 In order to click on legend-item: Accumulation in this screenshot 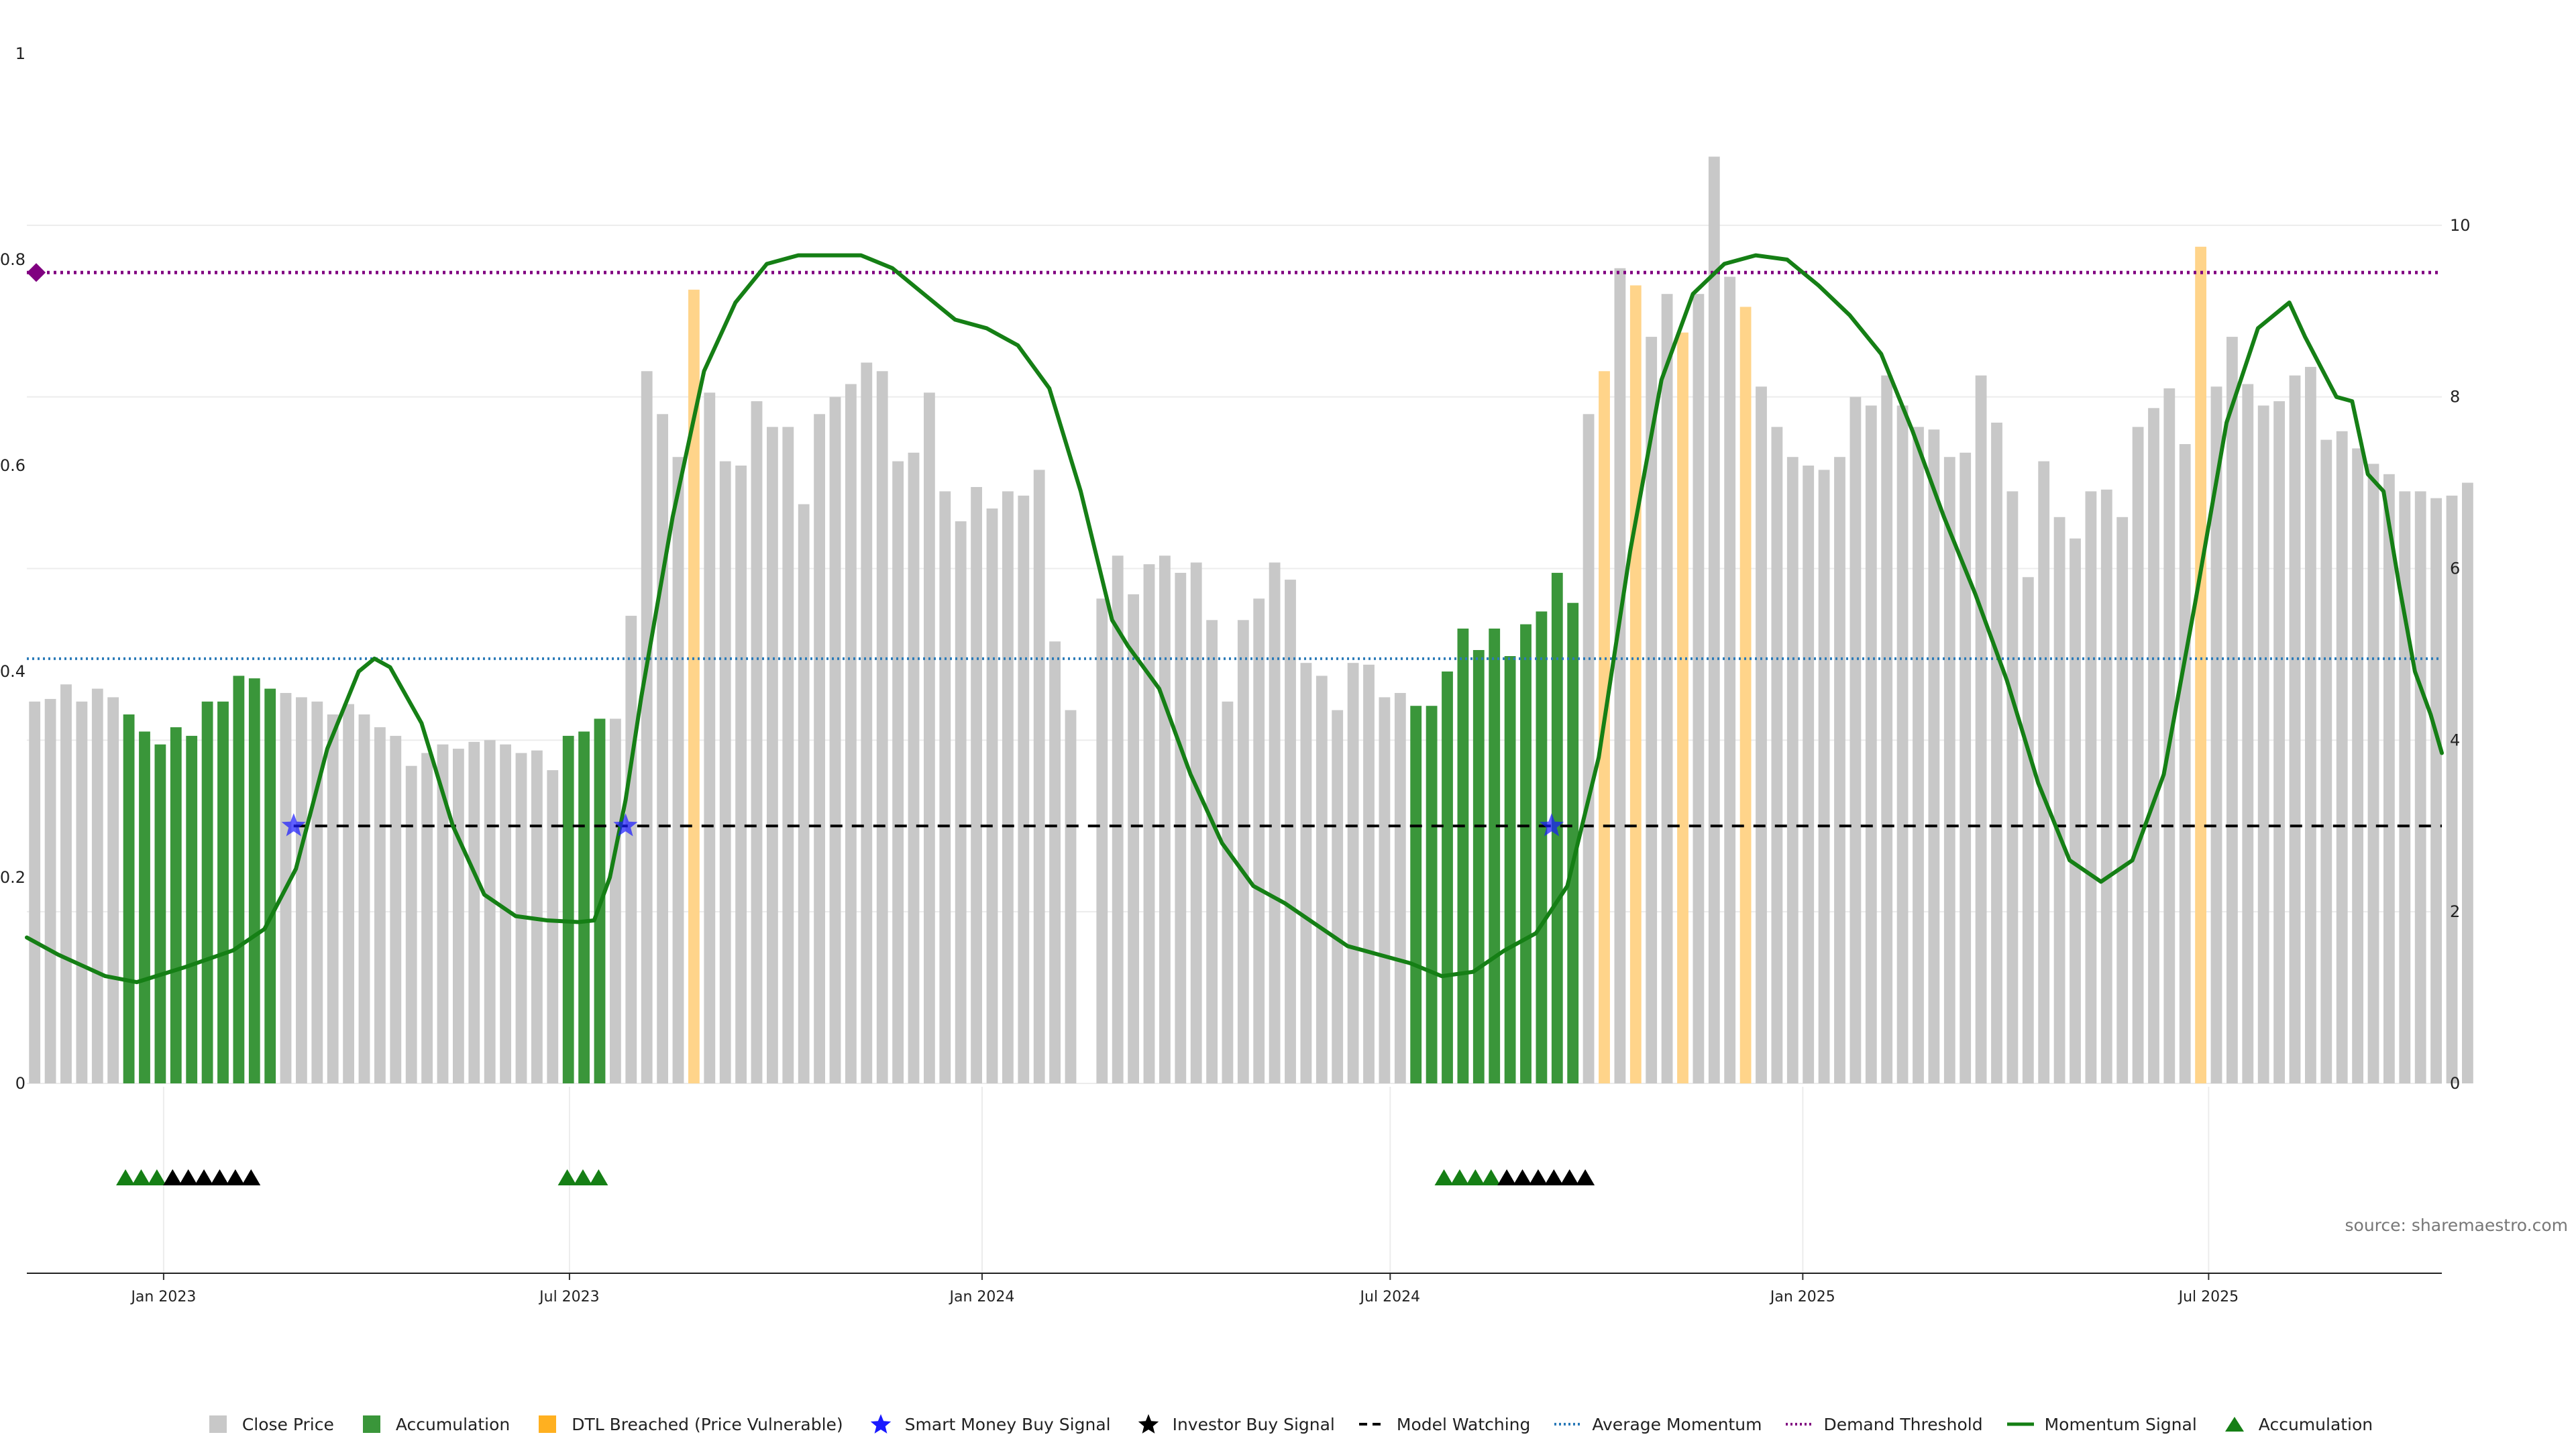, I will do `click(2296, 1424)`.